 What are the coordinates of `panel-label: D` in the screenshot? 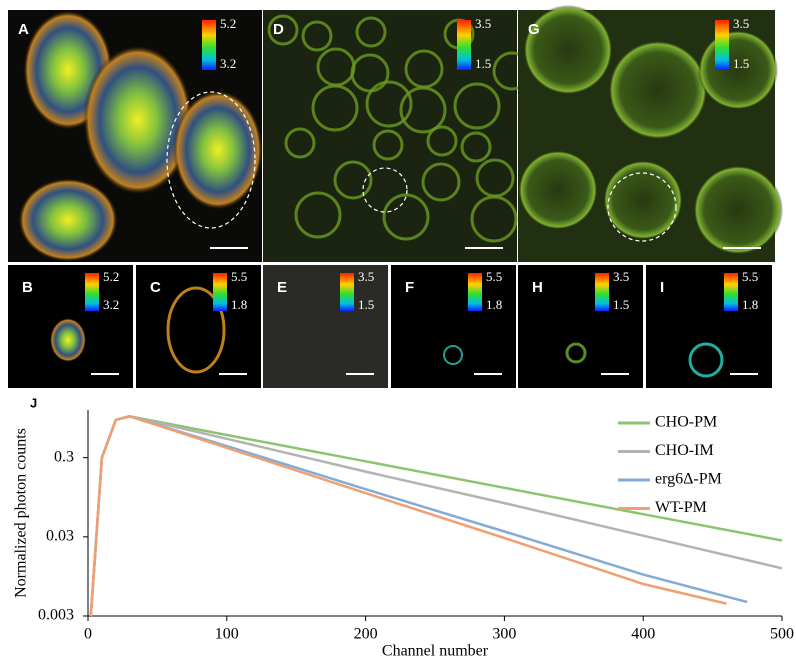 It's located at (278, 29).